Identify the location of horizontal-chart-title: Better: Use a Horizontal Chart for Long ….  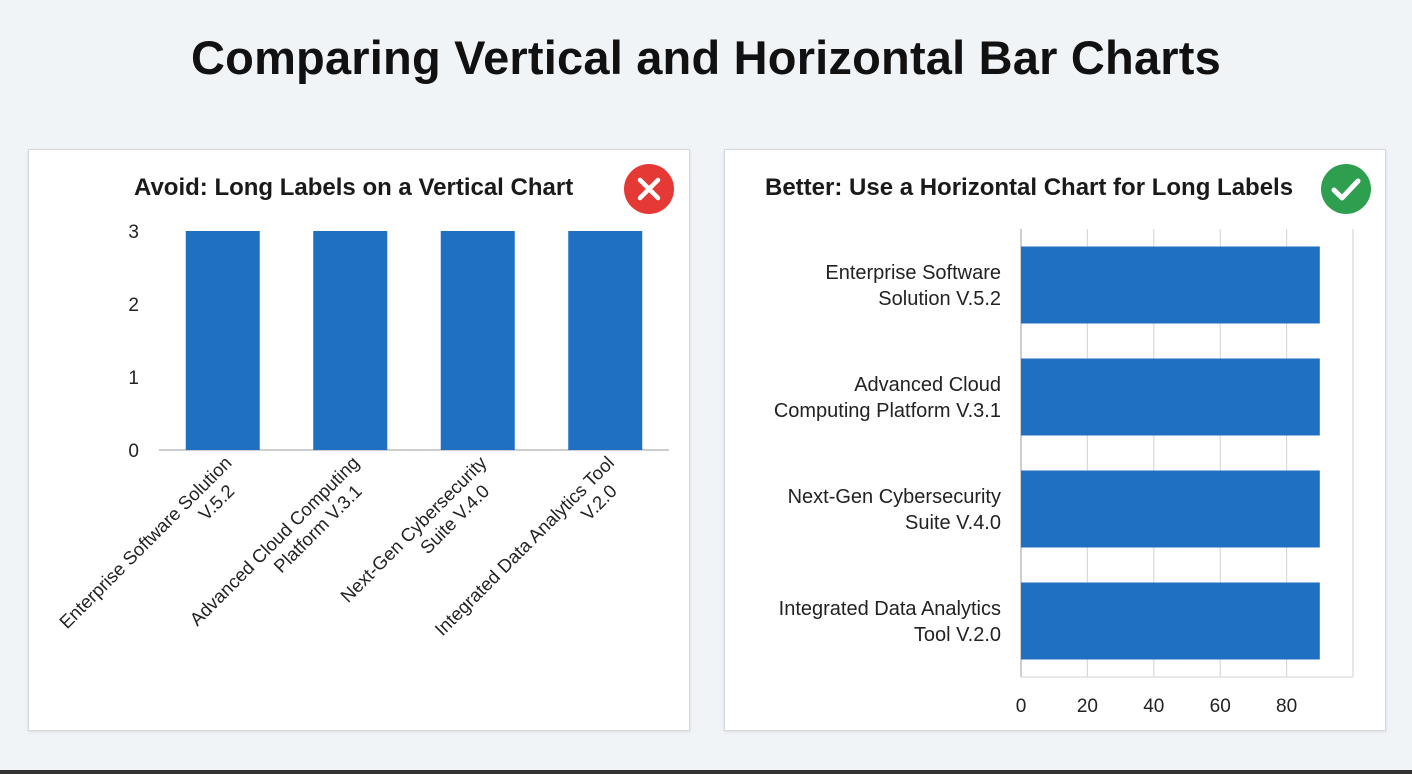
(1029, 187).